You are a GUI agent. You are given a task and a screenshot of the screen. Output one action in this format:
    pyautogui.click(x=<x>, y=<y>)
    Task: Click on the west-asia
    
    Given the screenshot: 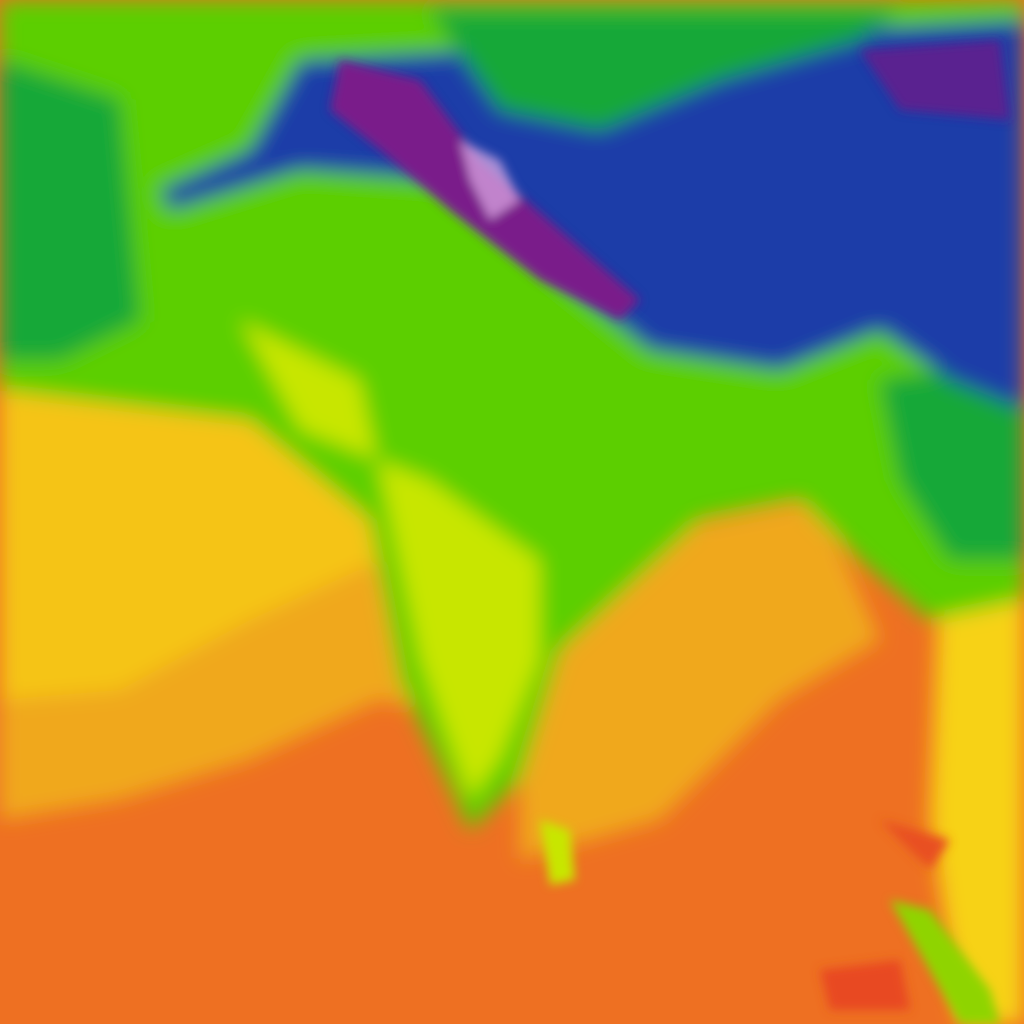 What is the action you would take?
    pyautogui.click(x=70, y=210)
    